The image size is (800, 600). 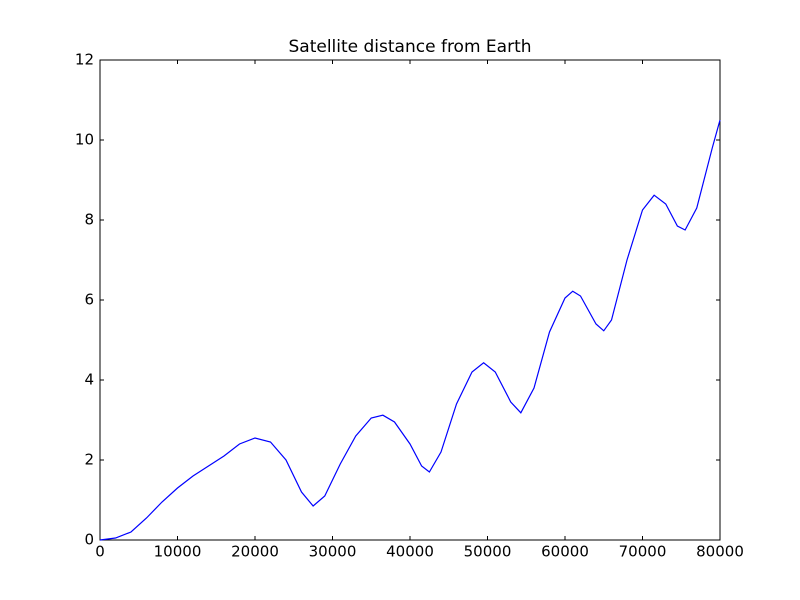 What do you see at coordinates (84, 60) in the screenshot?
I see `y-tick-label: 12` at bounding box center [84, 60].